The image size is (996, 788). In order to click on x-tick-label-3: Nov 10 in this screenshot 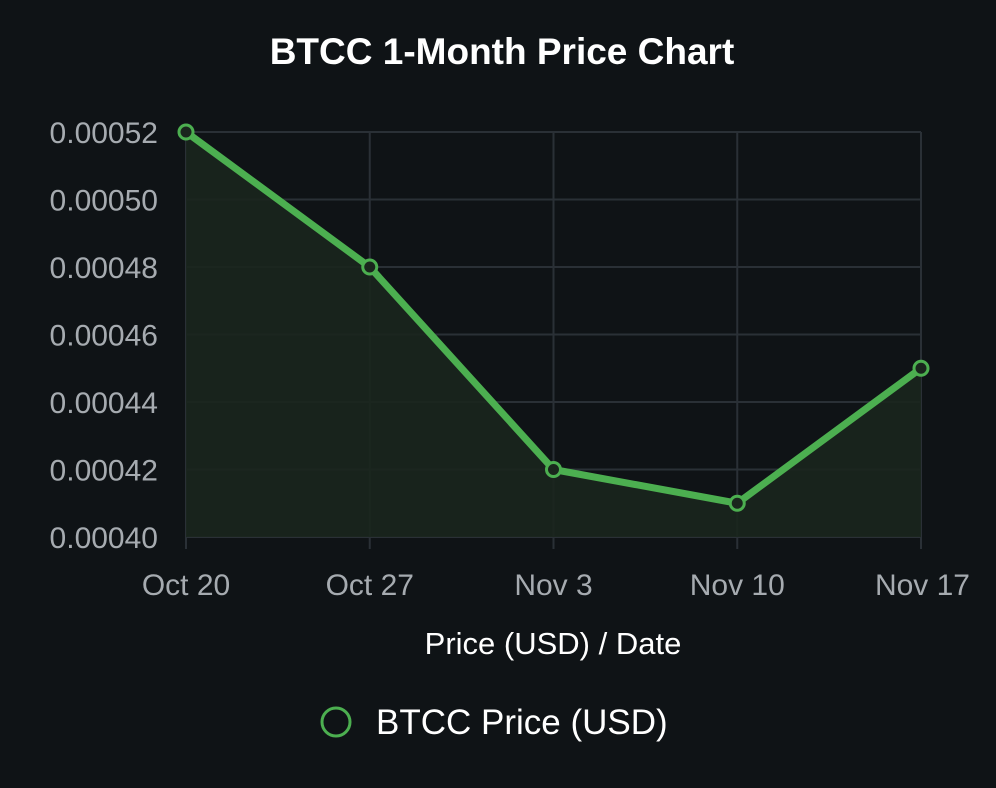, I will do `click(737, 585)`.